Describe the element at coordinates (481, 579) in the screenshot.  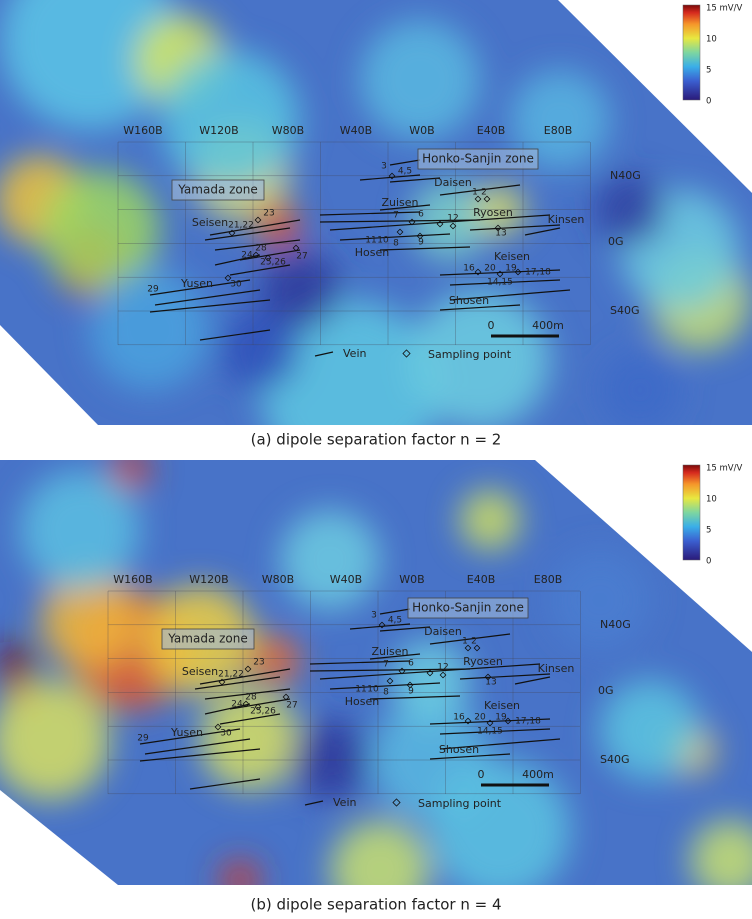
I see `column-label: E40B` at that location.